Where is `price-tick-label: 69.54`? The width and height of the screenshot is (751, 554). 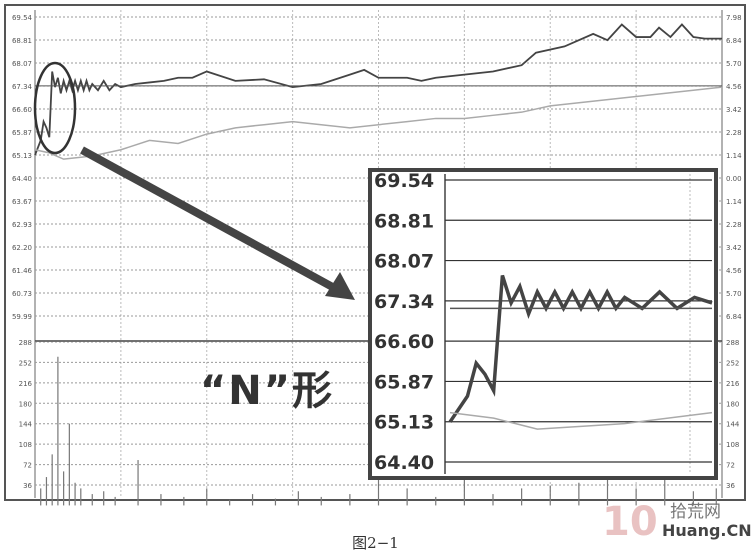 price-tick-label: 69.54 is located at coordinates (22, 18).